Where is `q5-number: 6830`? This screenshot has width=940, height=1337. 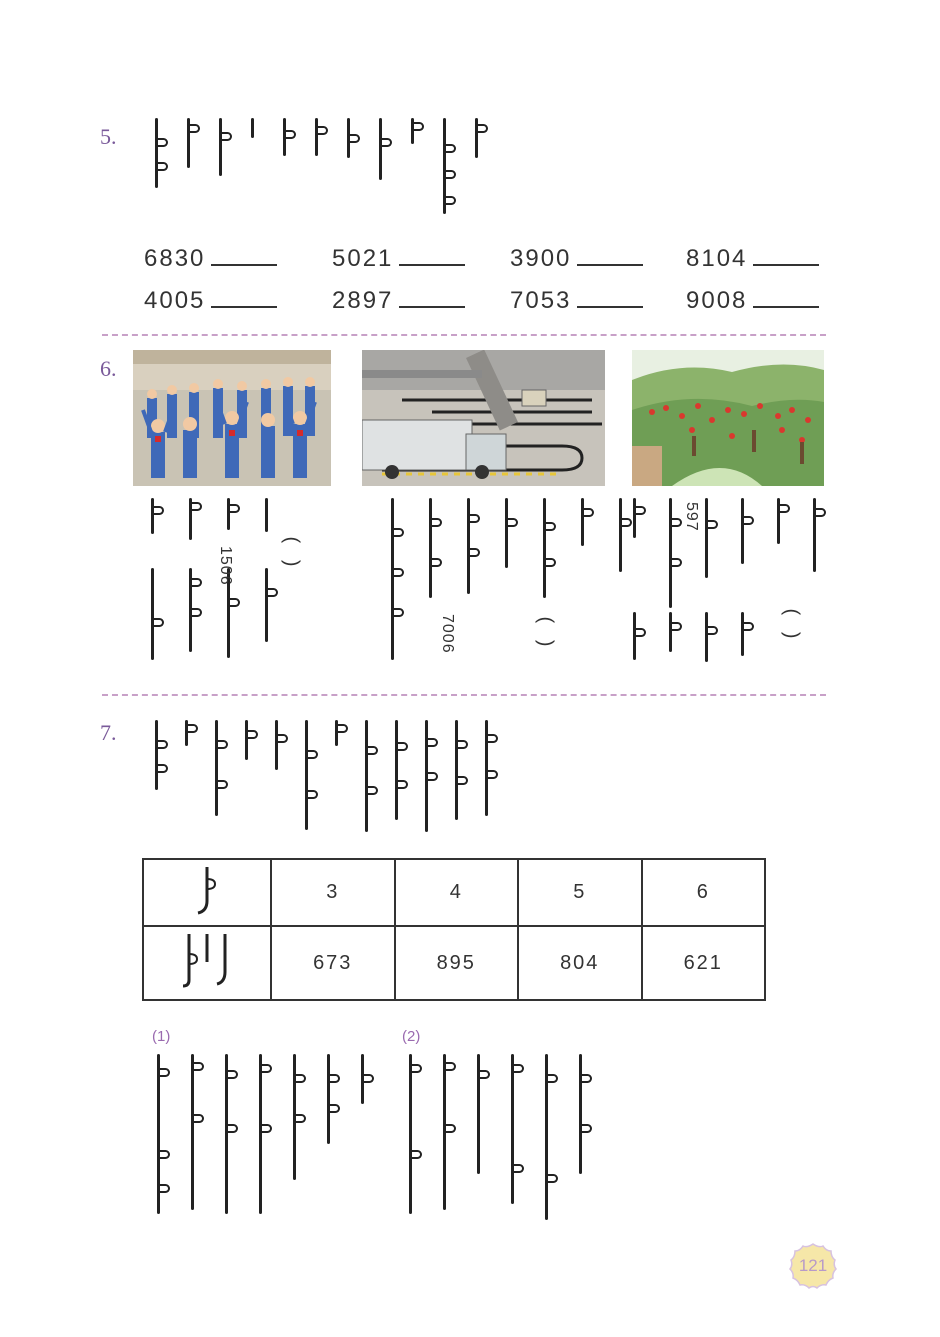 q5-number: 6830 is located at coordinates (175, 258).